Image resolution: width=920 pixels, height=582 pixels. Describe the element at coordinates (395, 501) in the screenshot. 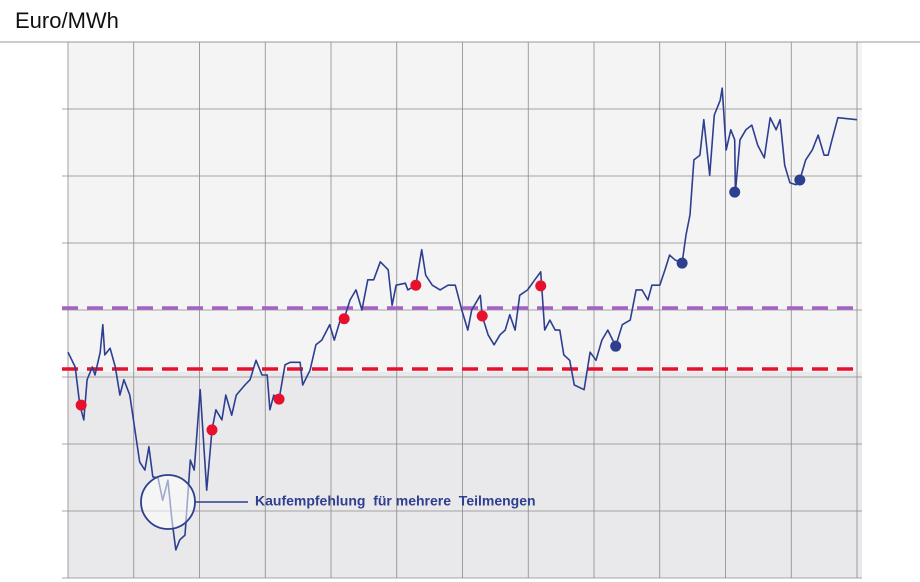

I see `annotation-text: Kaufempfehlung für mehrere Teilmengen` at that location.